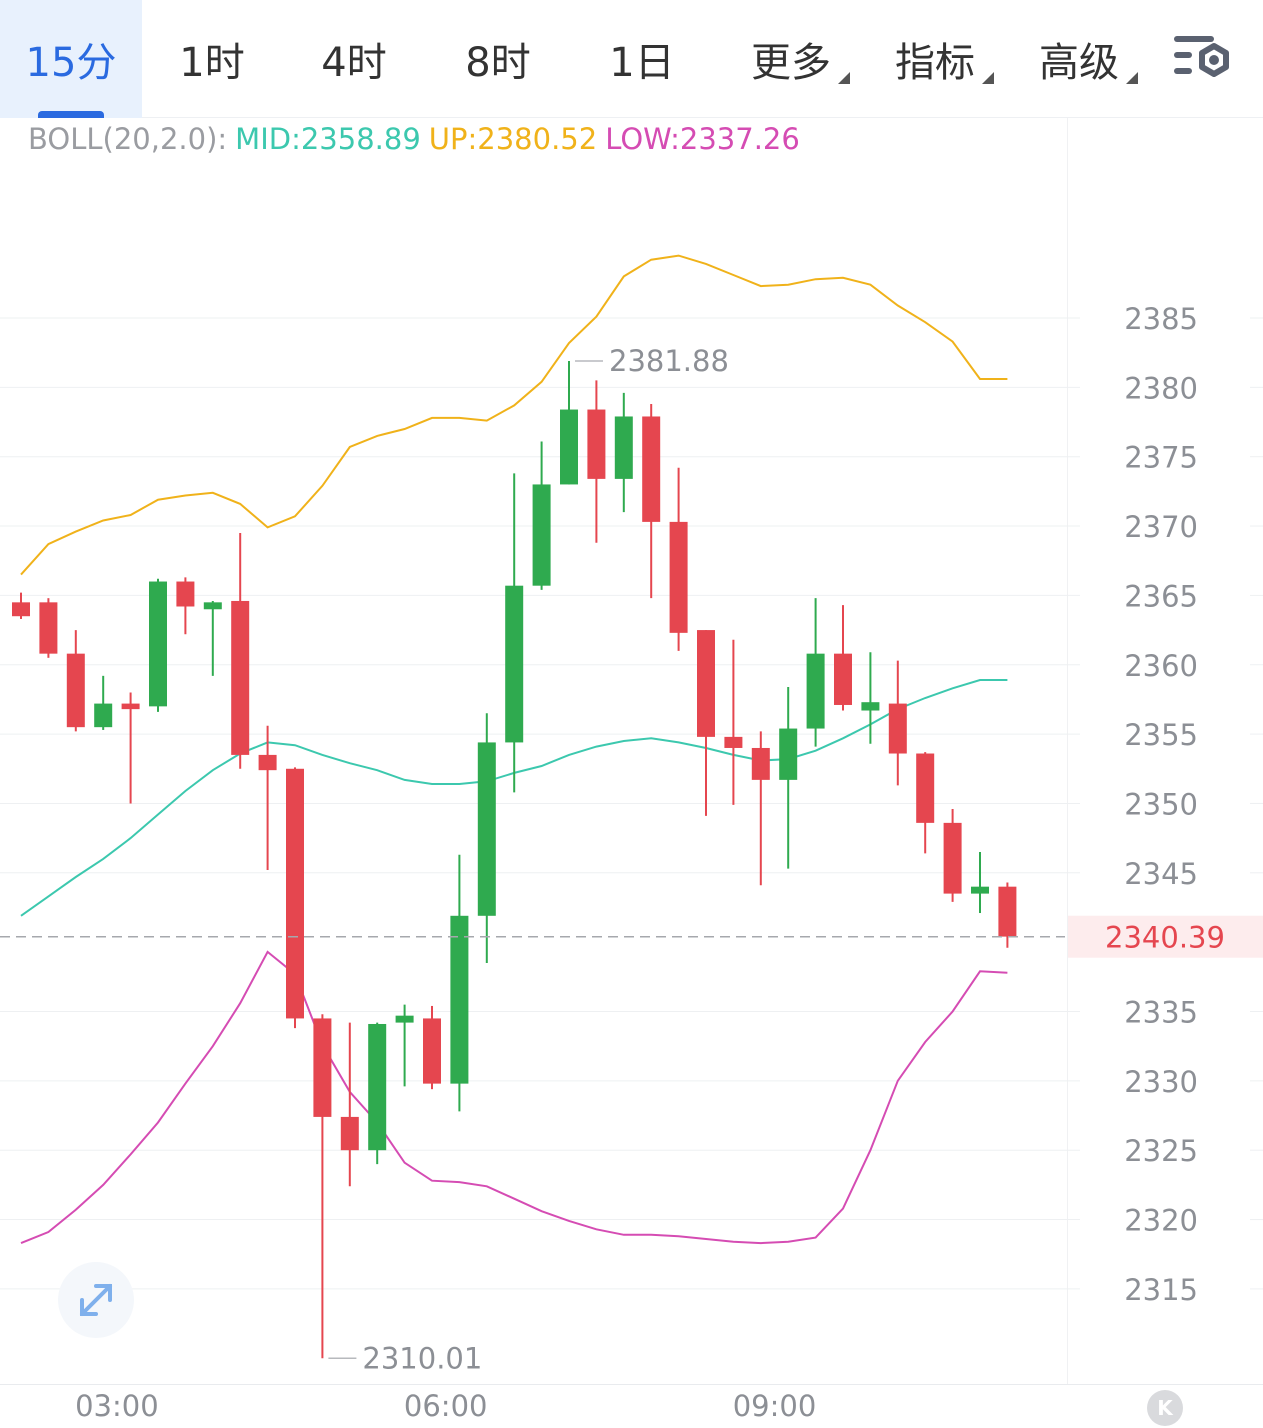 The height and width of the screenshot is (1428, 1263). What do you see at coordinates (71, 63) in the screenshot?
I see `tab-15m-label: 15分` at bounding box center [71, 63].